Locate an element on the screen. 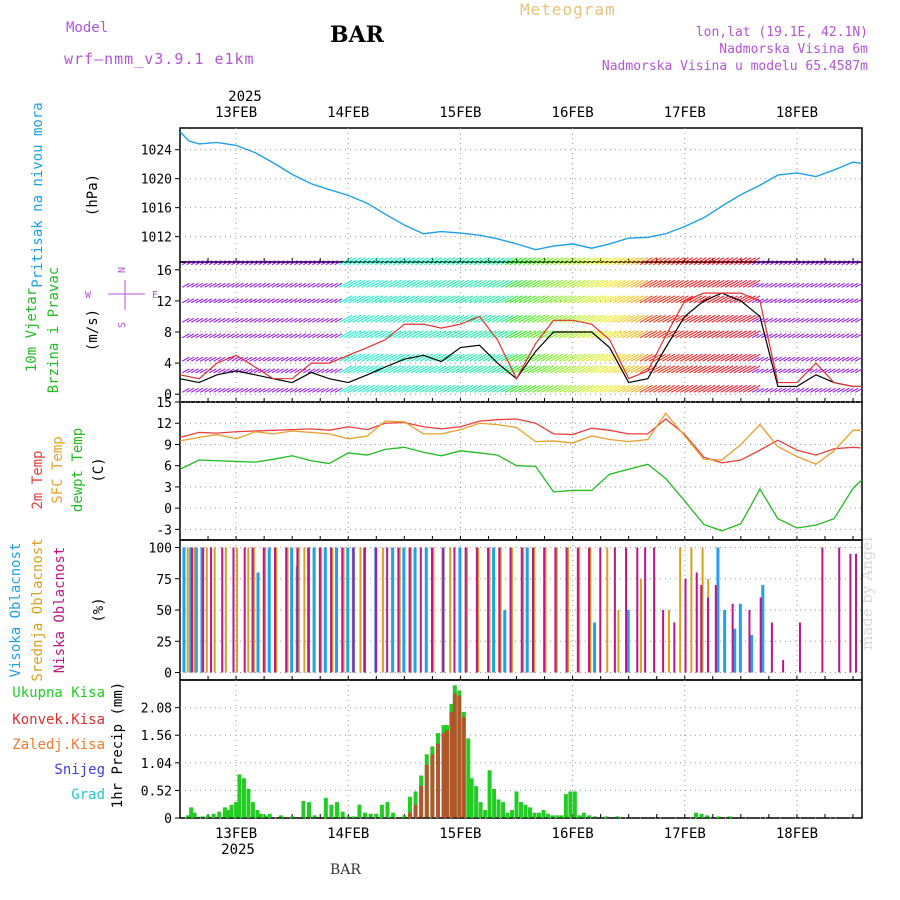  cloud-ylabel-3: Niska Oblacnost is located at coordinates (60, 610).